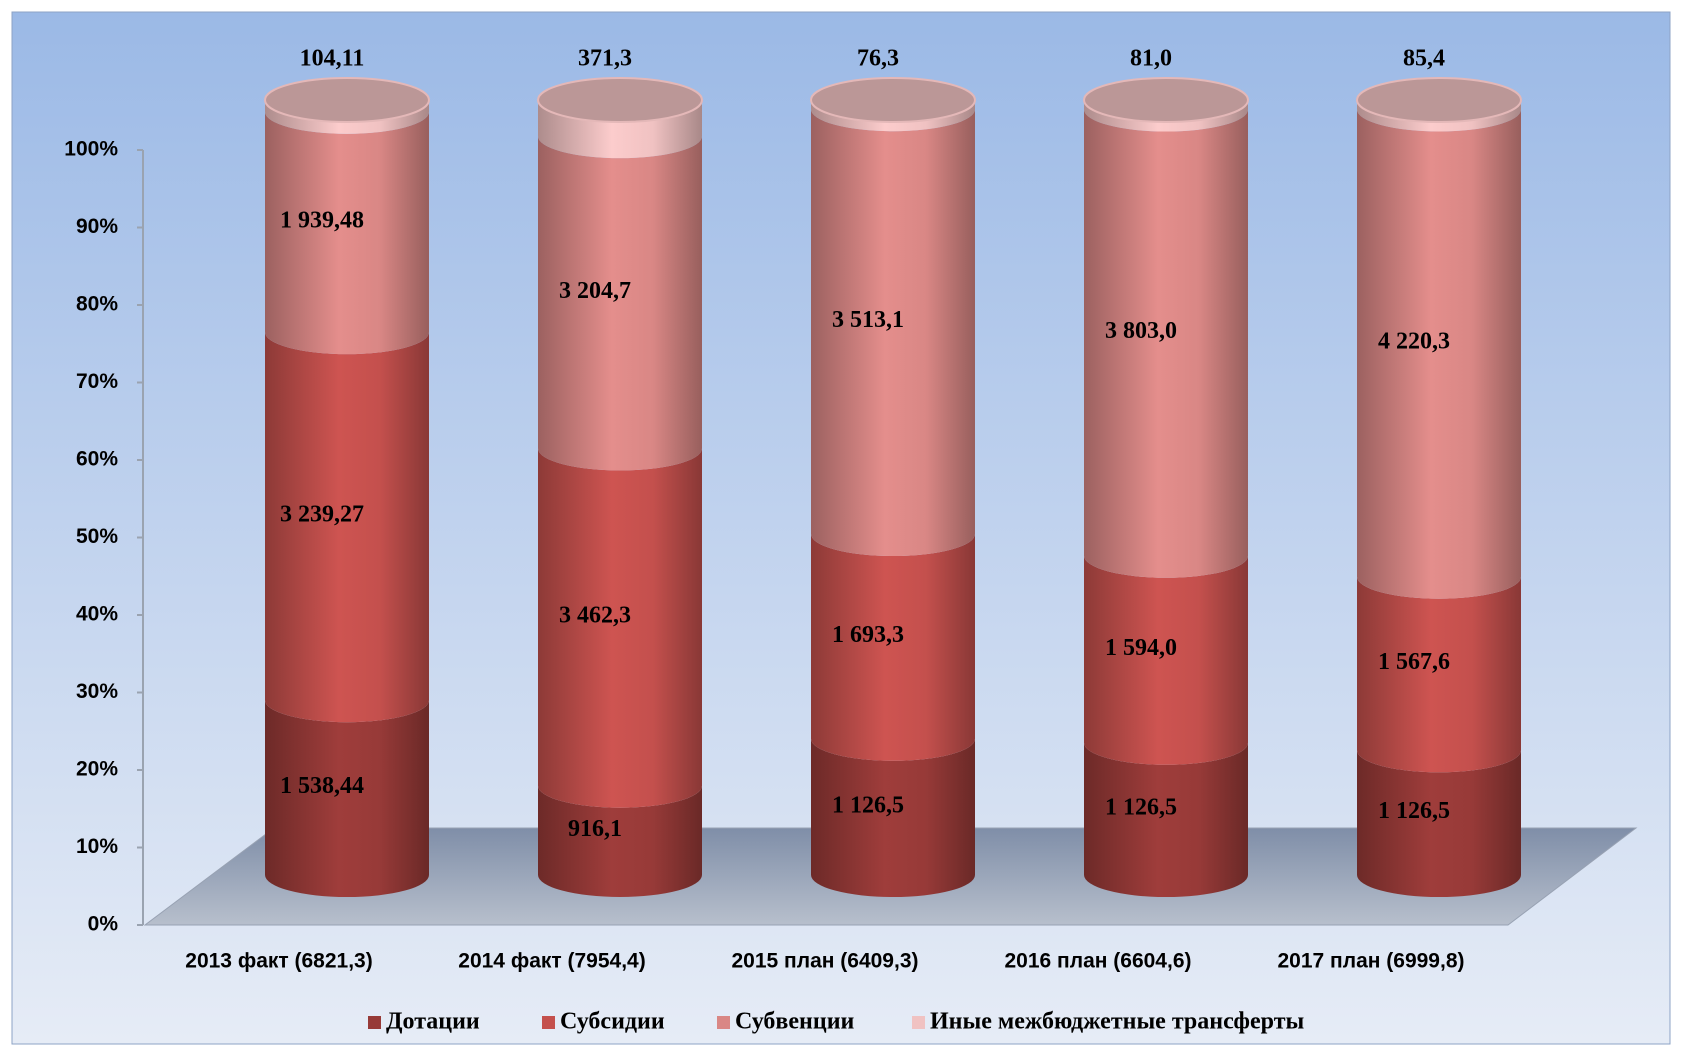 The width and height of the screenshot is (1682, 1056). What do you see at coordinates (97, 226) in the screenshot?
I see `y-tick-label: 90%` at bounding box center [97, 226].